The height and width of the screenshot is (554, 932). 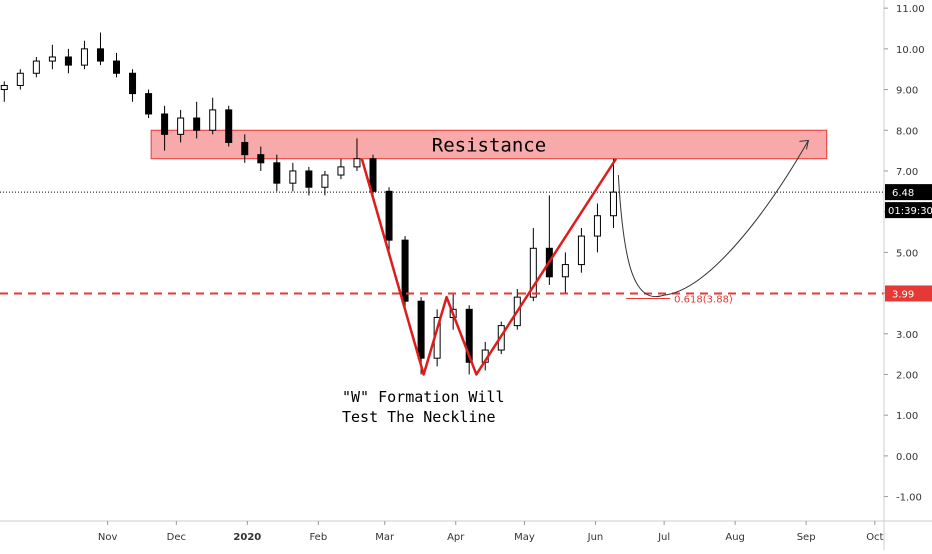 I want to click on countdown-value: 01:39:30, so click(x=910, y=211).